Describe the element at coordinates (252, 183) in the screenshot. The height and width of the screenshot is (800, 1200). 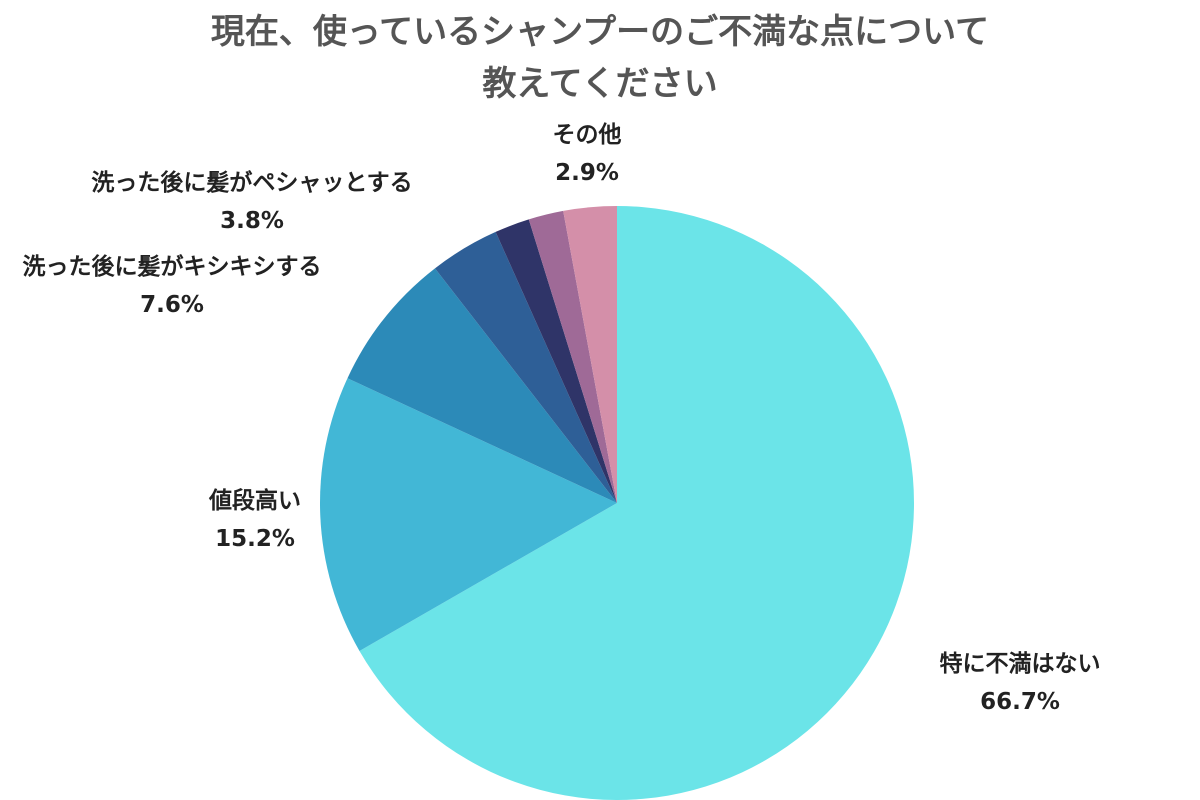
I see `data-label-flat-name: 洗った後に髪がペシャッとする` at that location.